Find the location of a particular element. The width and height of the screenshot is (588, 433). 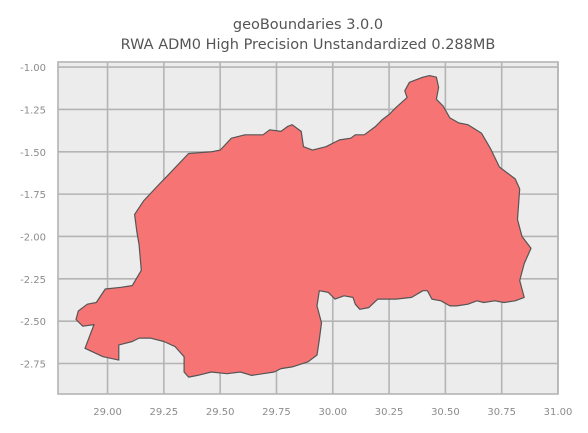

x-tick-label: 29.50 is located at coordinates (220, 412).